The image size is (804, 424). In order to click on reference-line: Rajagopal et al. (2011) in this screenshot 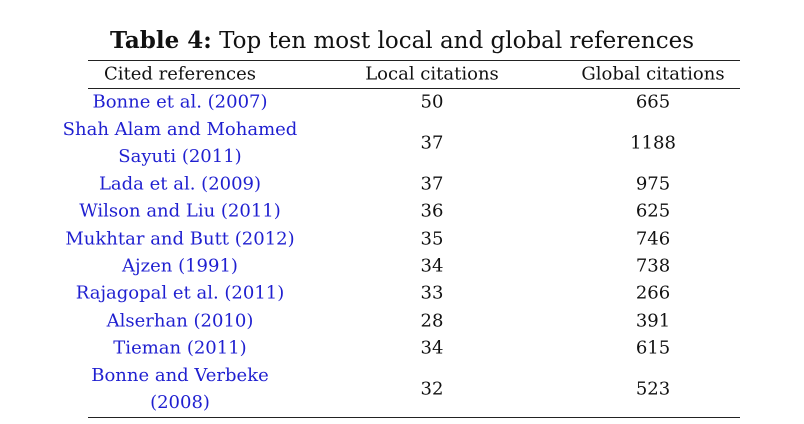, I will do `click(180, 293)`.